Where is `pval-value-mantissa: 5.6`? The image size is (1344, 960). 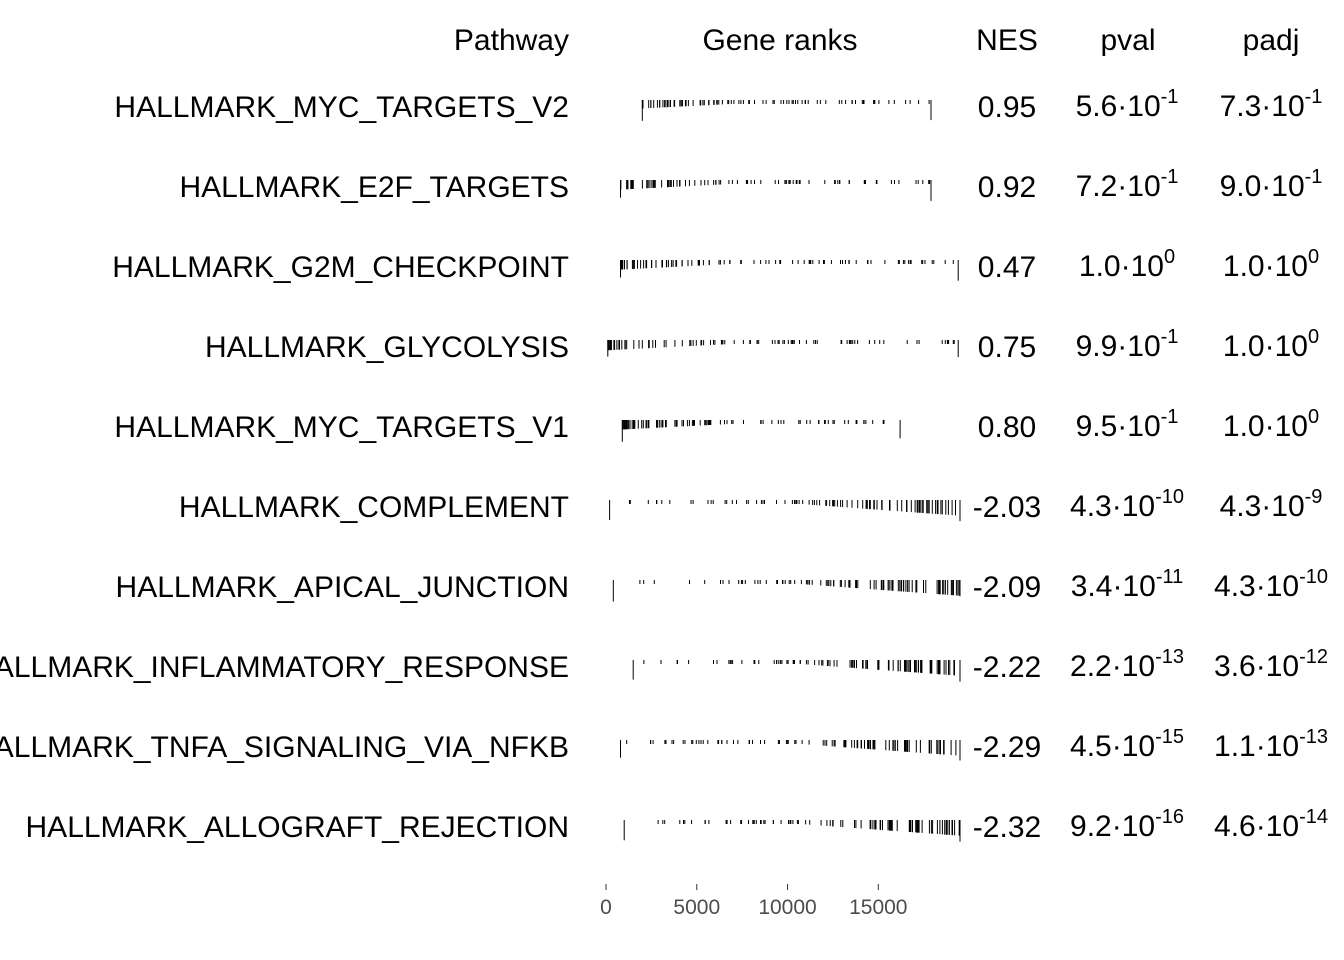
pval-value-mantissa: 5.6 is located at coordinates (1096, 106).